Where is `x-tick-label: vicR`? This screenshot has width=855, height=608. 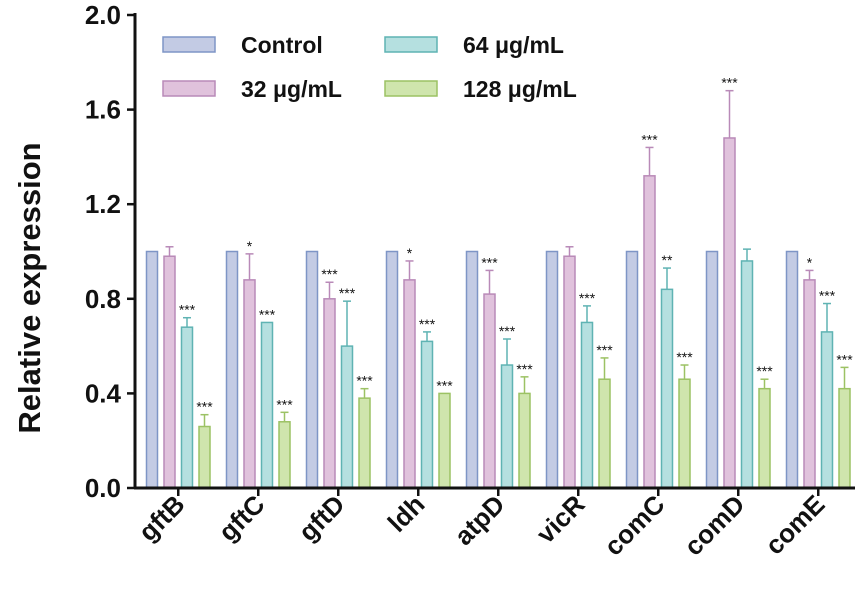
x-tick-label: vicR is located at coordinates (560, 519).